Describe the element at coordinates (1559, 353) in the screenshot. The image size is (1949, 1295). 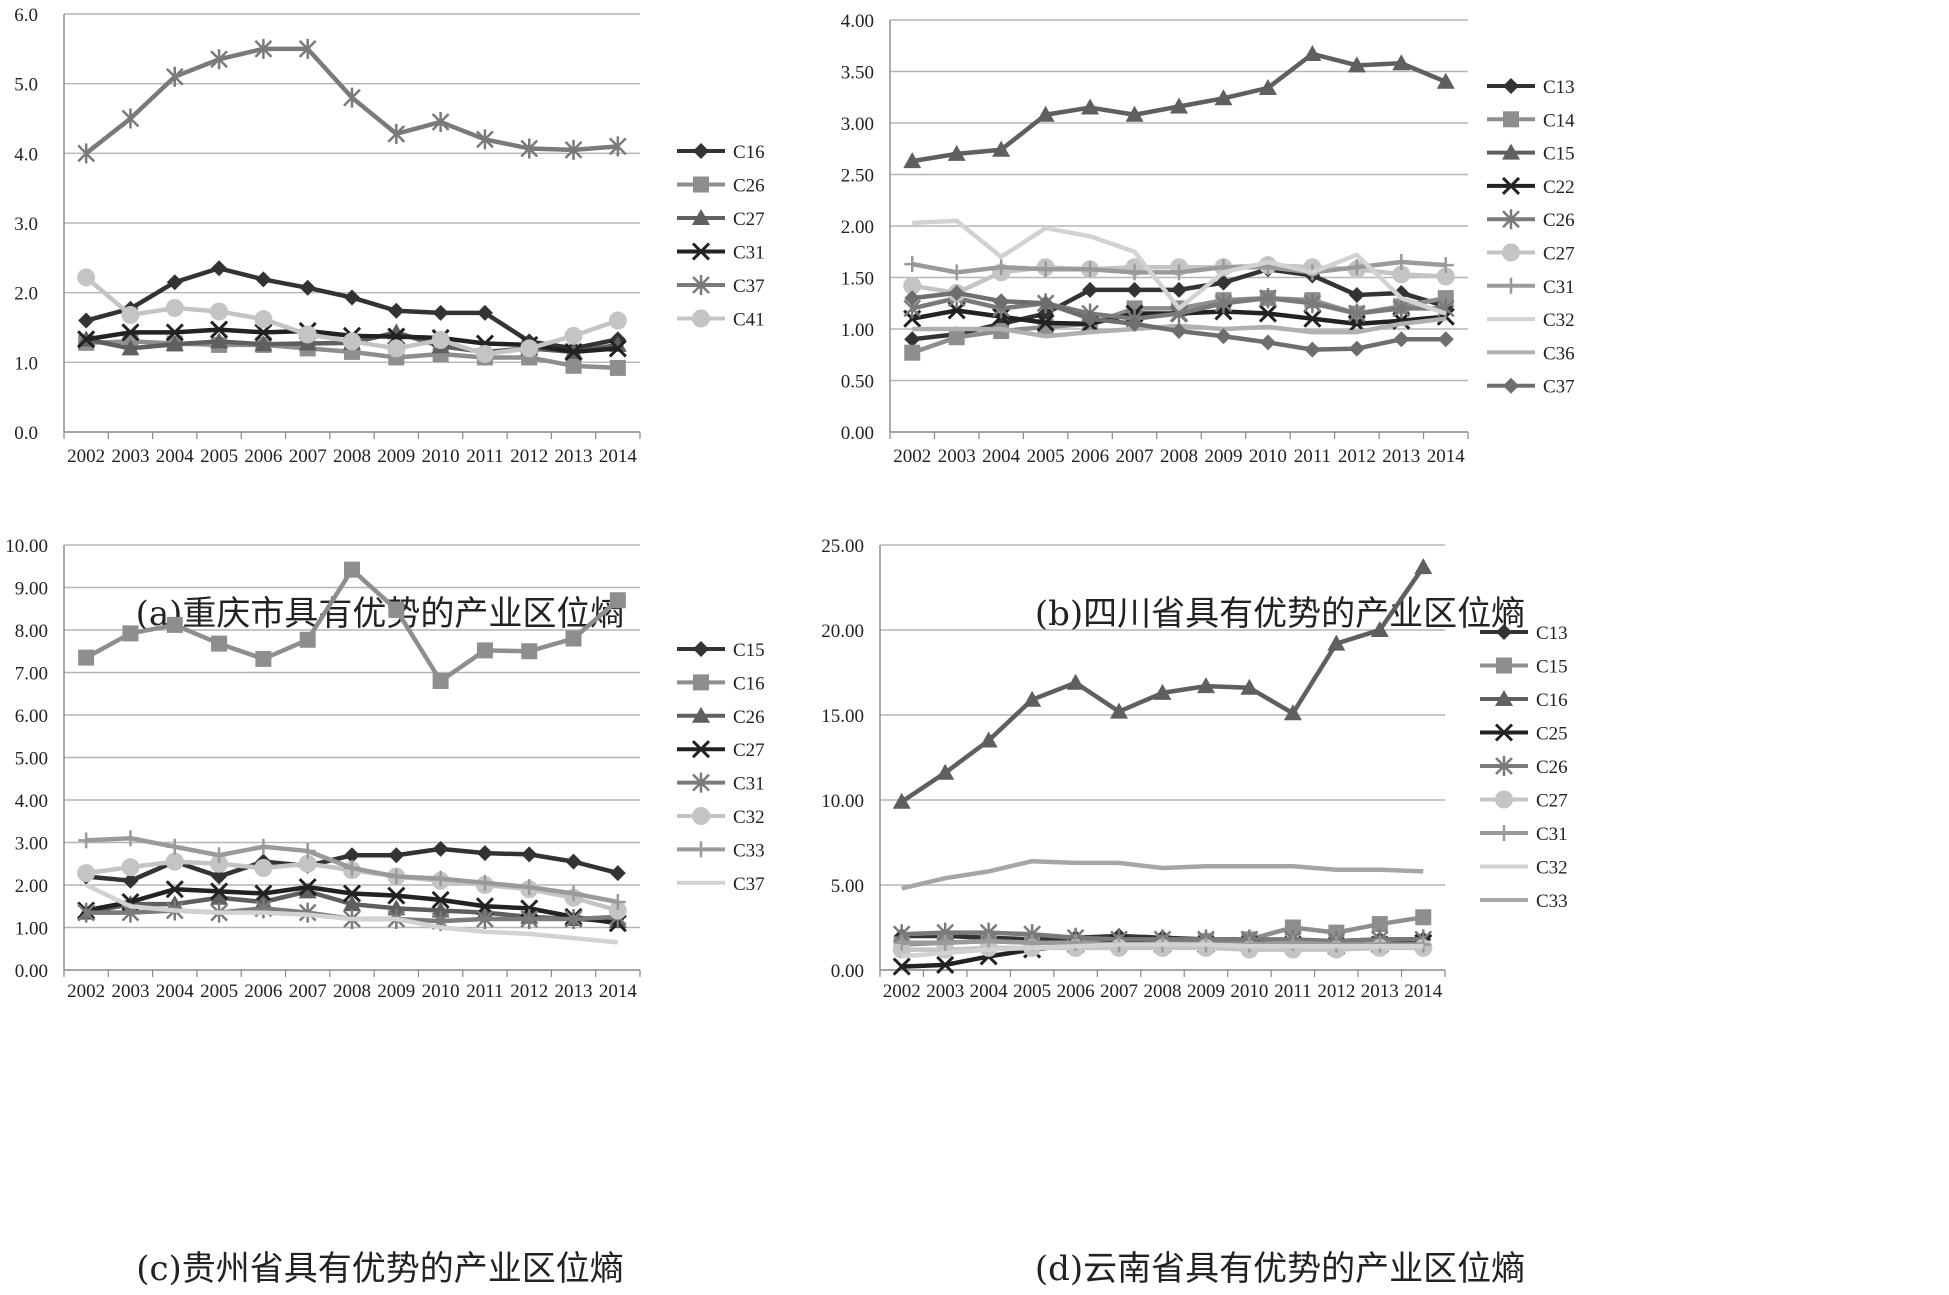
I see `legend-label: C36` at that location.